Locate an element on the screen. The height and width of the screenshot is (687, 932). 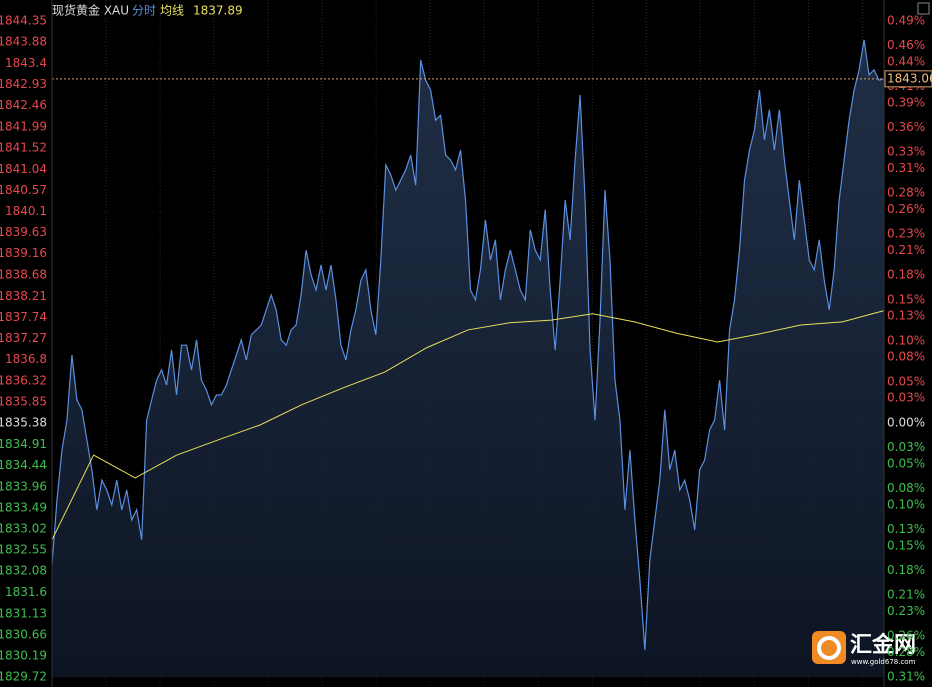
y-tick-label: 1841.04 is located at coordinates (23, 169).